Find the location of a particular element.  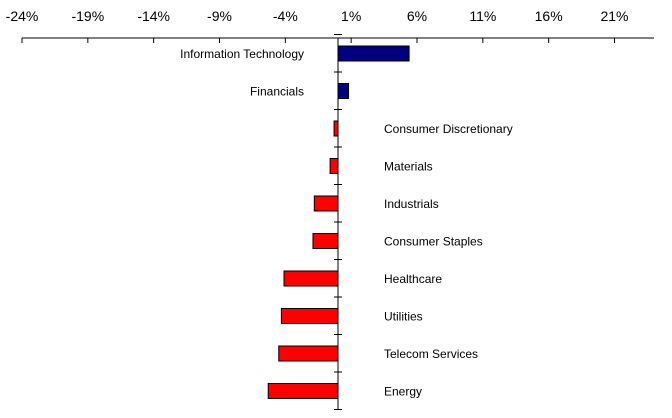

category-label: Consumer Discretionary is located at coordinates (448, 129).